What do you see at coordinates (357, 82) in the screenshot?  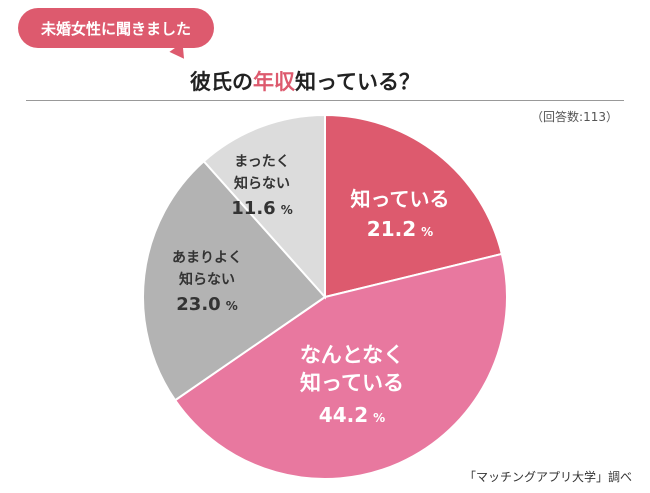 I see `title-post: 知っている？` at bounding box center [357, 82].